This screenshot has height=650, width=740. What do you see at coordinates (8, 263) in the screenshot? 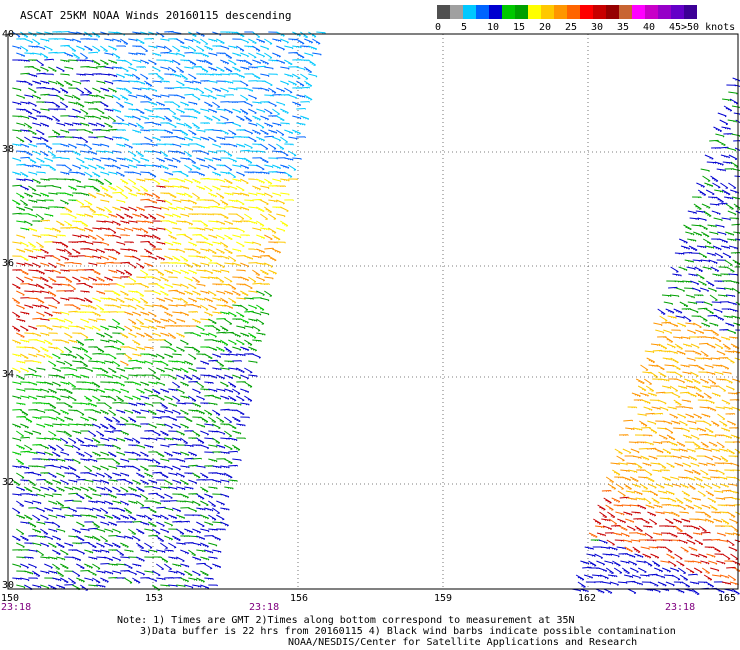
I see `lat-label-36: 36` at bounding box center [8, 263].